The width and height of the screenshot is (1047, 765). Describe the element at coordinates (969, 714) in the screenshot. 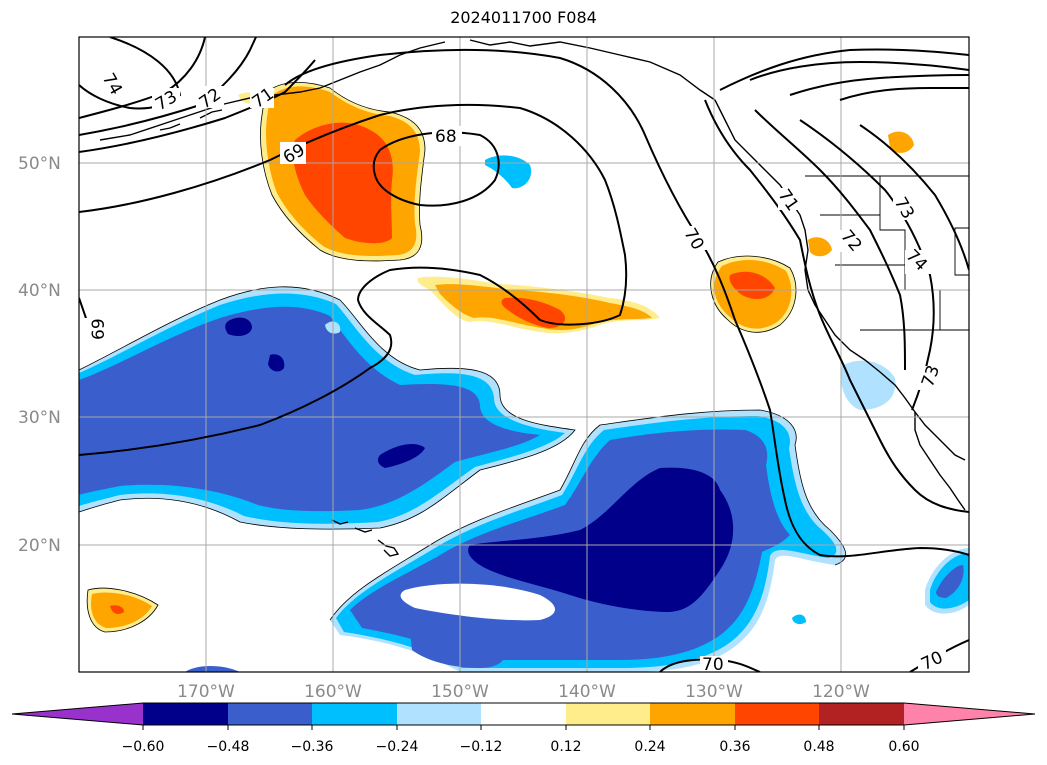

I see `colorbar-arrow-right` at that location.